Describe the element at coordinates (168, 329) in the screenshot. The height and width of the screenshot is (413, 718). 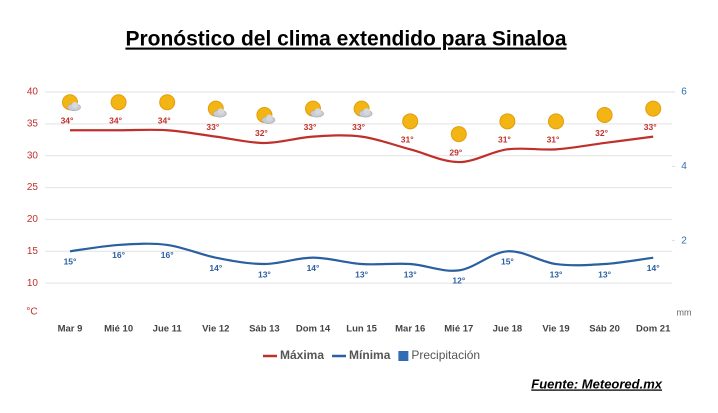
I see `x-tick-label: Jue 11` at that location.